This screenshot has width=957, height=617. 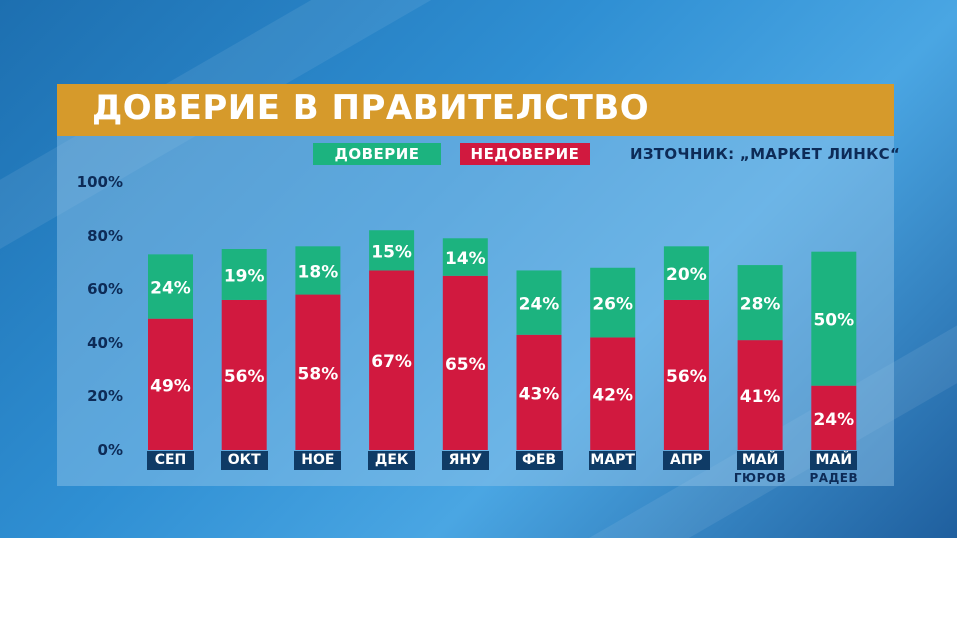 What do you see at coordinates (465, 365) in the screenshot?
I see `data-label-distrust: 65%` at bounding box center [465, 365].